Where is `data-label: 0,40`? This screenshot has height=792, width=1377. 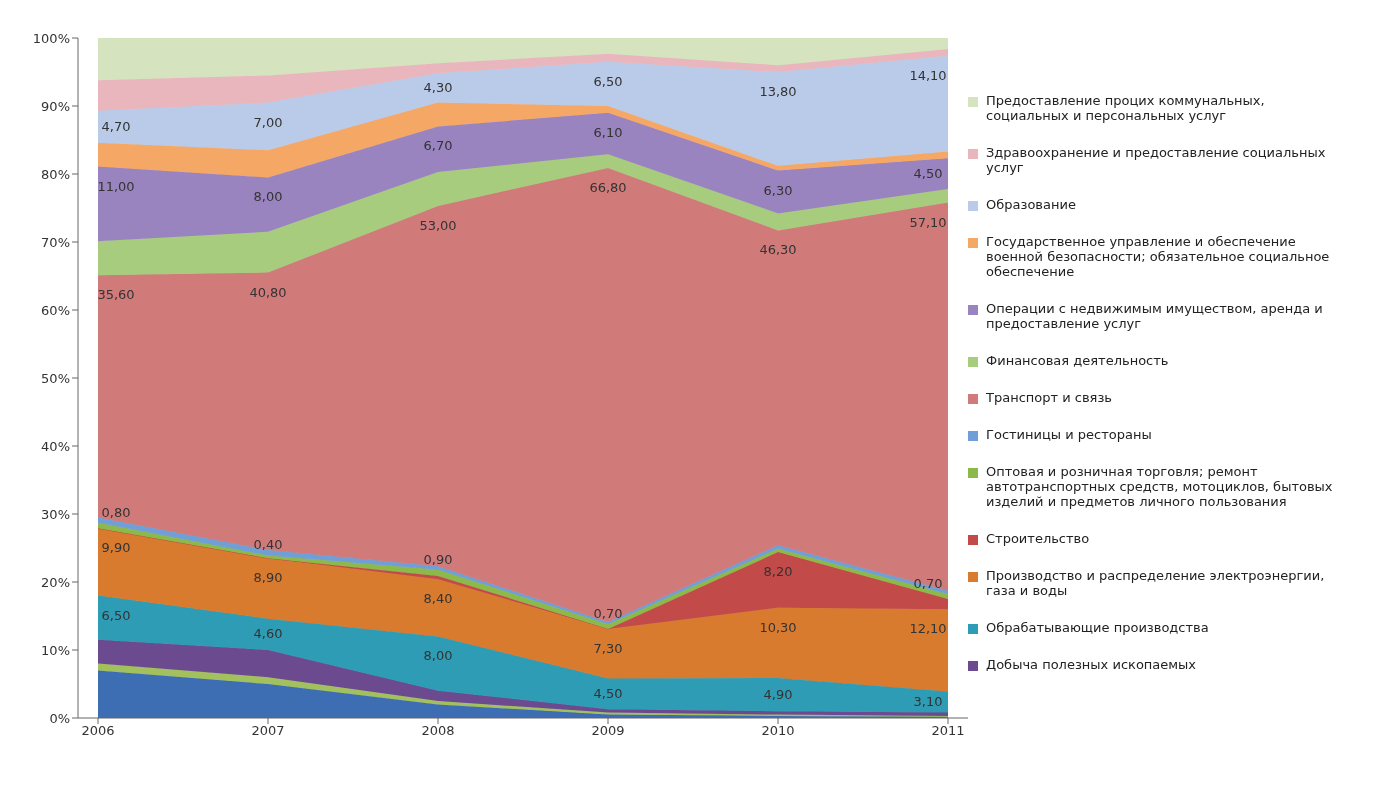
data-label: 0,40 is located at coordinates (268, 545).